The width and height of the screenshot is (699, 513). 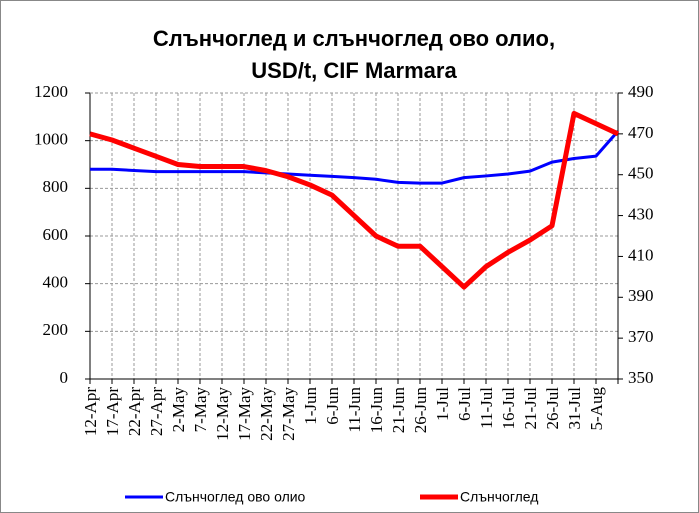 What do you see at coordinates (235, 497) in the screenshot?
I see `legend-label: Слънчоглед ово олио` at bounding box center [235, 497].